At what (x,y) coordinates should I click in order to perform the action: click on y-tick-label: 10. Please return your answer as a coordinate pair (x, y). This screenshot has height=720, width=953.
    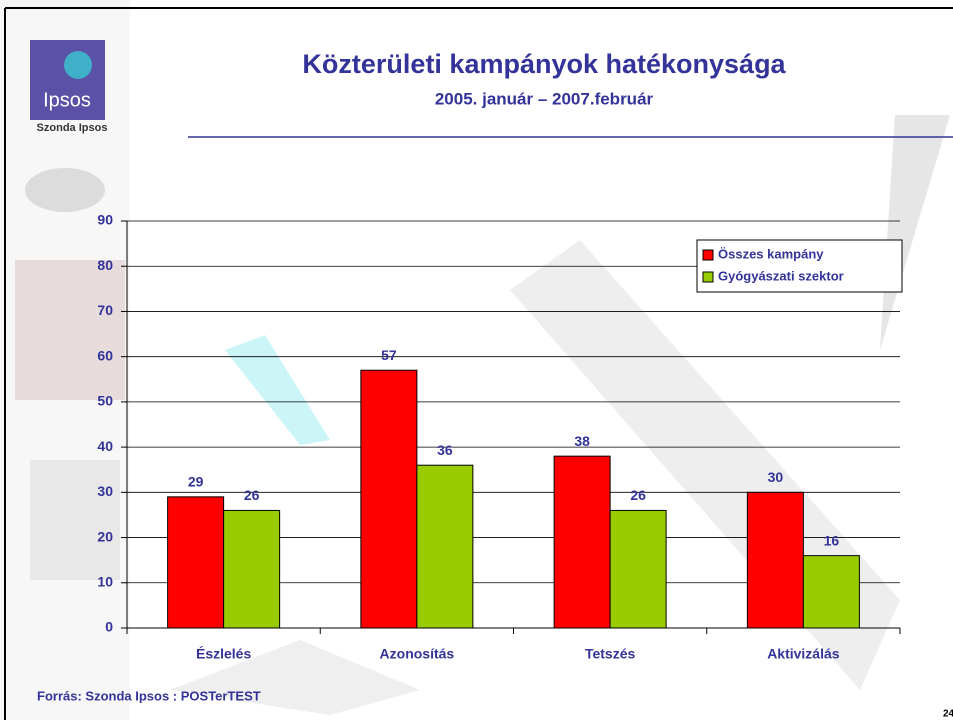
    Looking at the image, I should click on (105, 581).